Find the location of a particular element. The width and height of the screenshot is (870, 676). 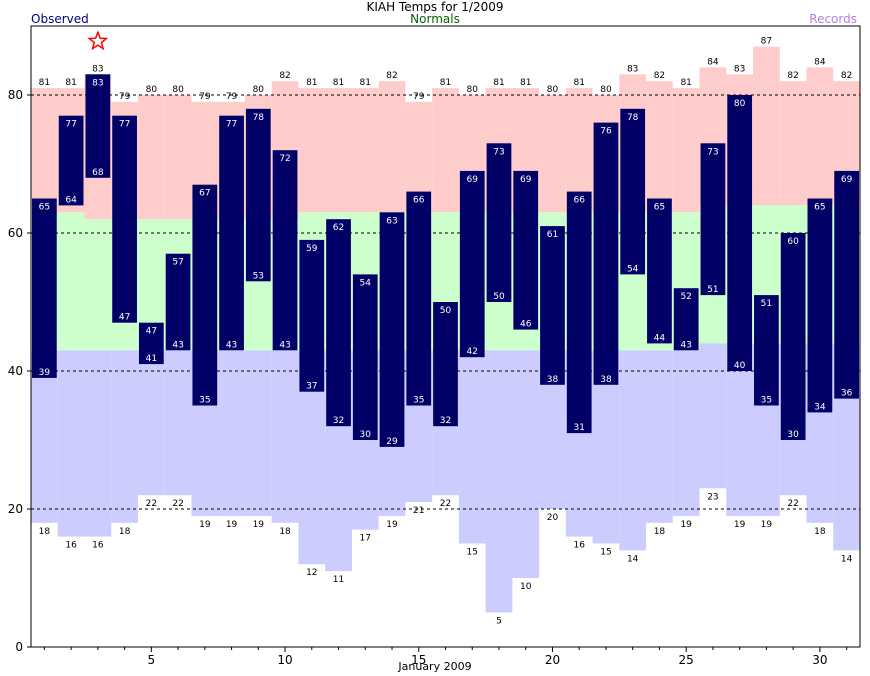

x-tick-label: 30 is located at coordinates (819, 660).